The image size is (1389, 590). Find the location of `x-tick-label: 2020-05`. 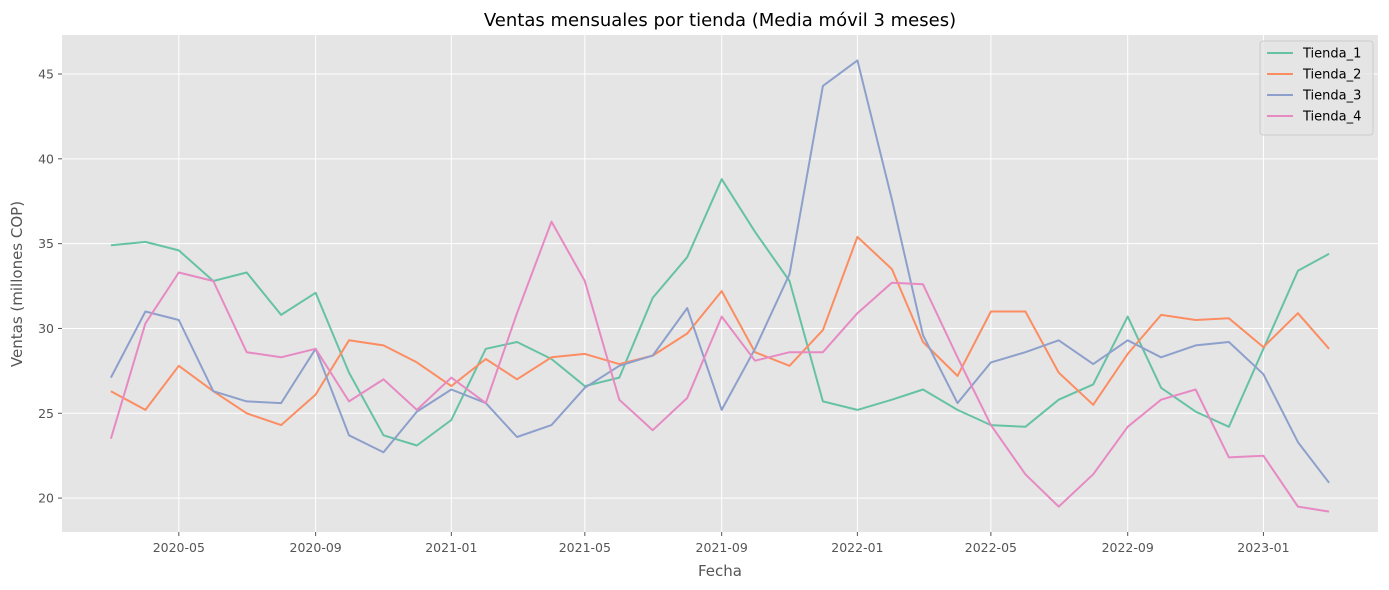

x-tick-label: 2020-05 is located at coordinates (179, 547).